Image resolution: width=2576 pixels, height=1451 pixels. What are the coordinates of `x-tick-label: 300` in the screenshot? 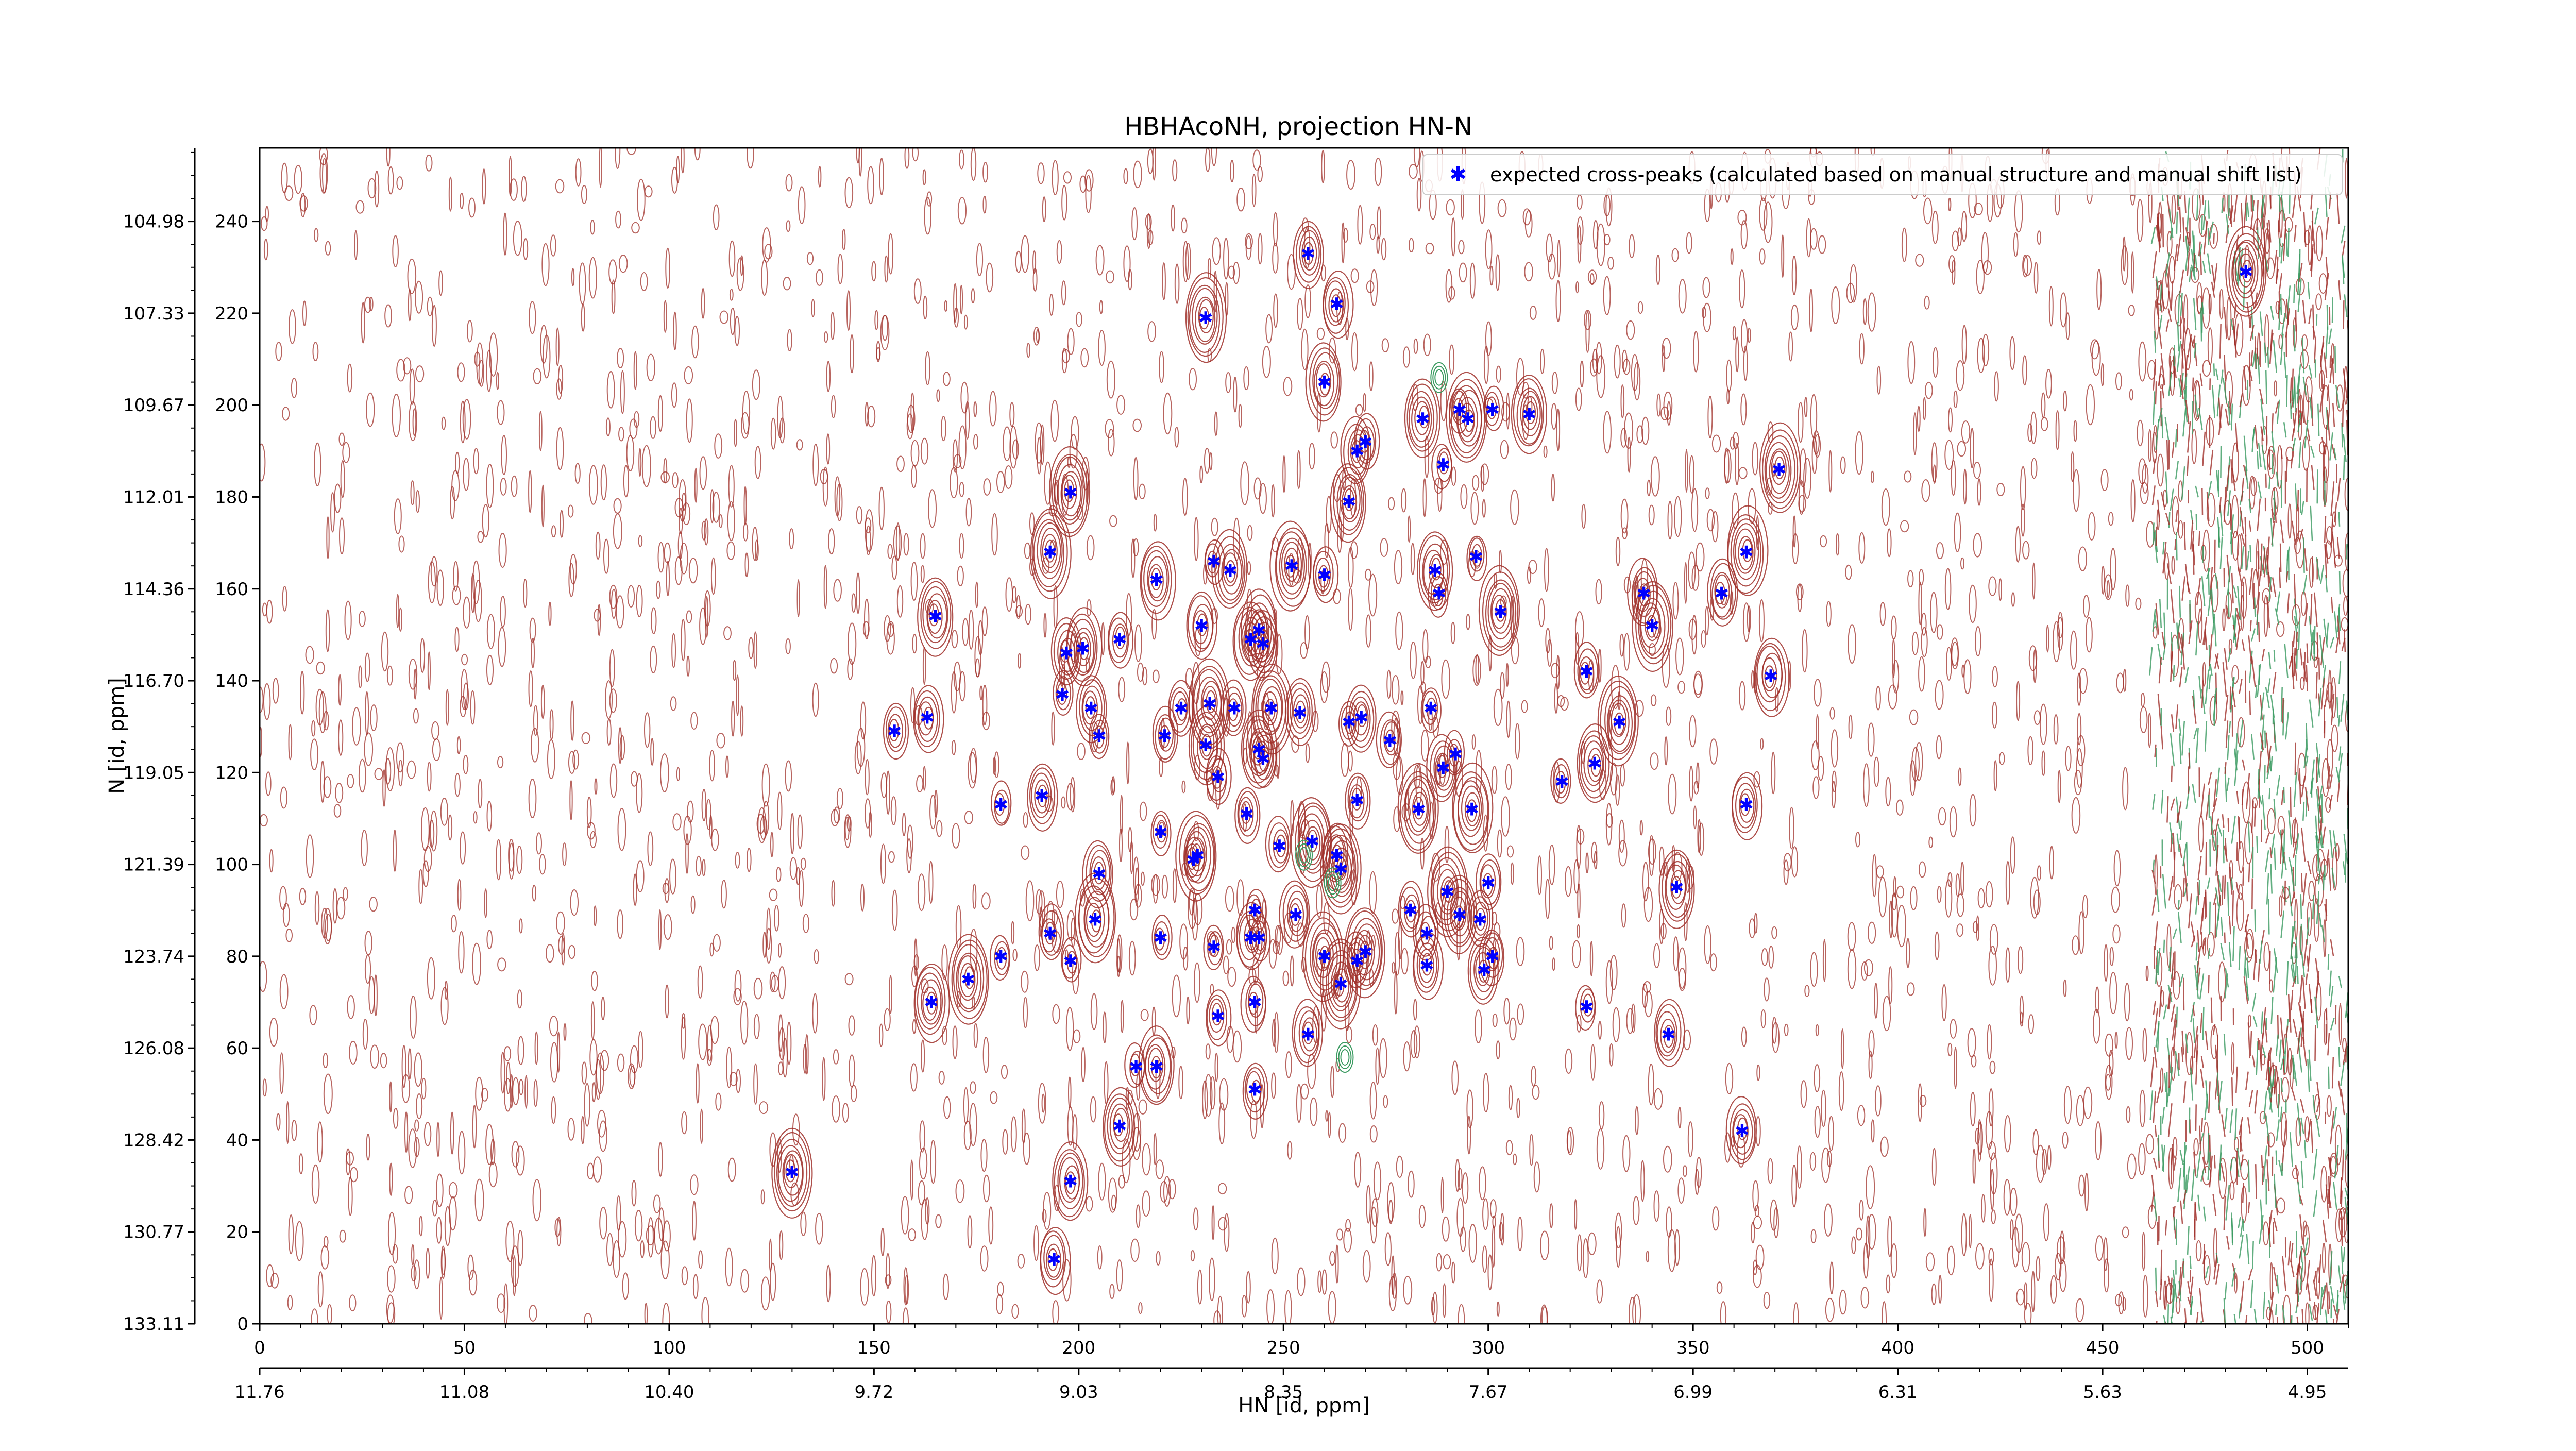 It's located at (1488, 1348).